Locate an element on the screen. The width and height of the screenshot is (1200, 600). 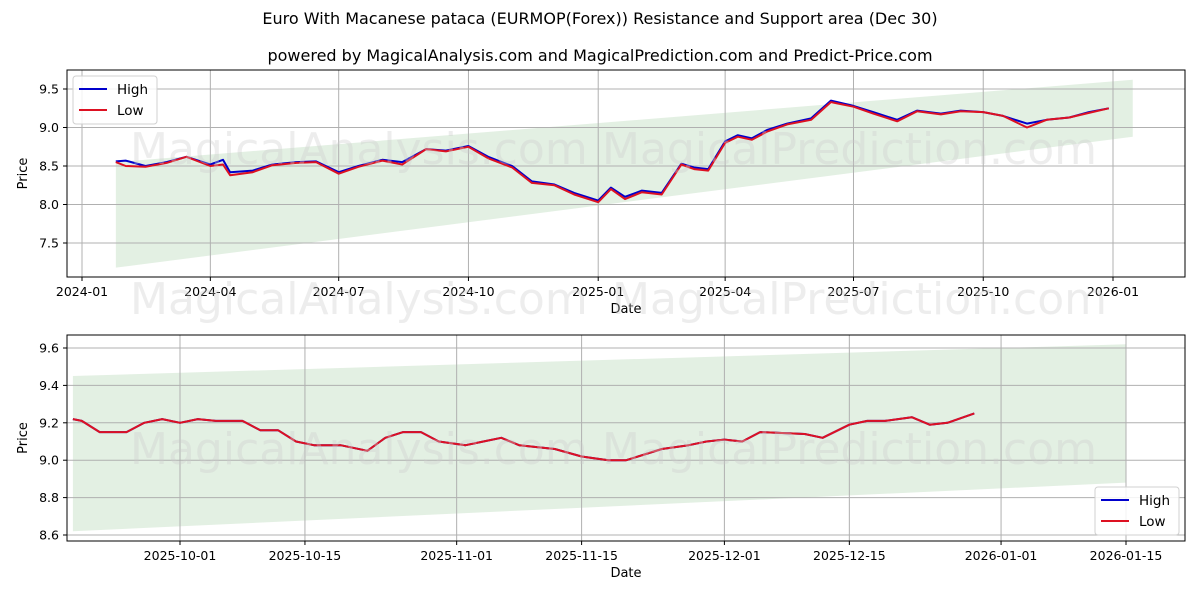
x-tick-label: 2024-01 is located at coordinates (82, 291).